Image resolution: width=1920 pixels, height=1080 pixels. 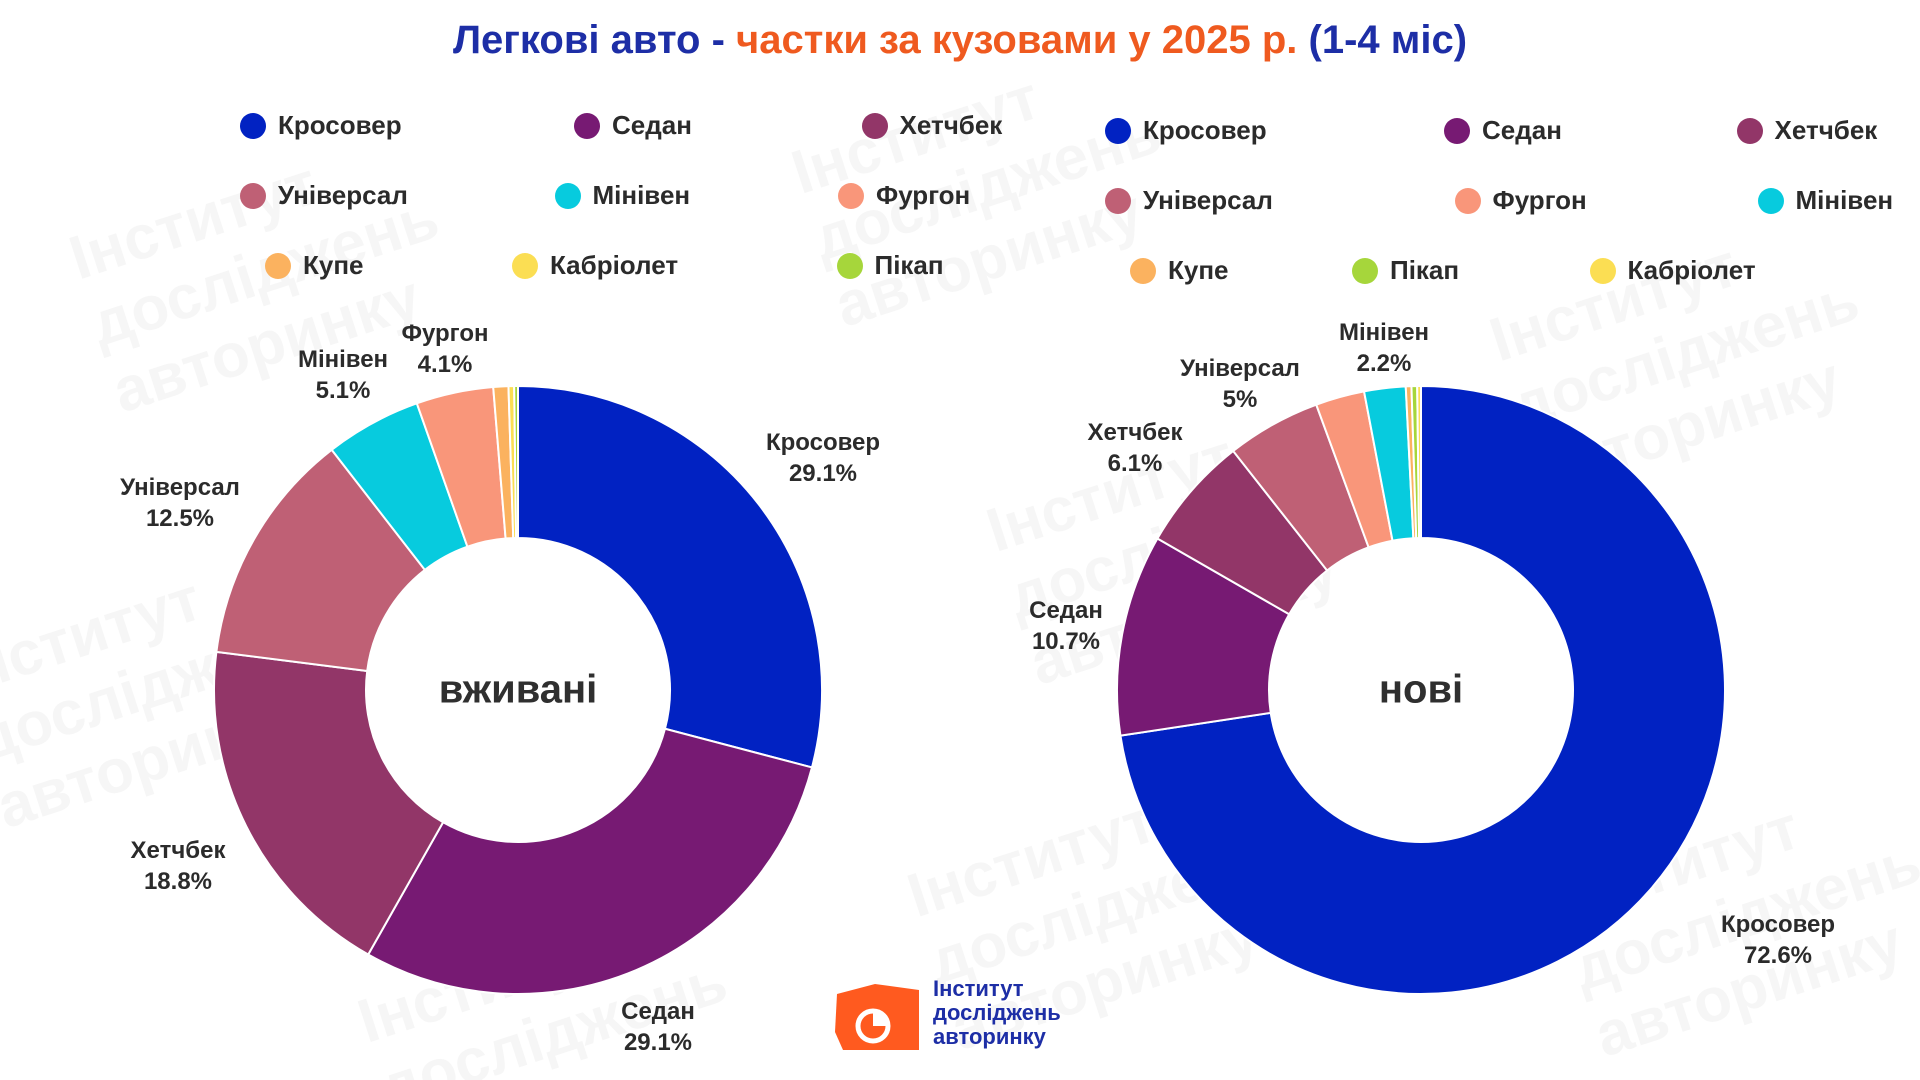 I want to click on slice-label-sedan: Седан 29.1%, so click(x=658, y=1027).